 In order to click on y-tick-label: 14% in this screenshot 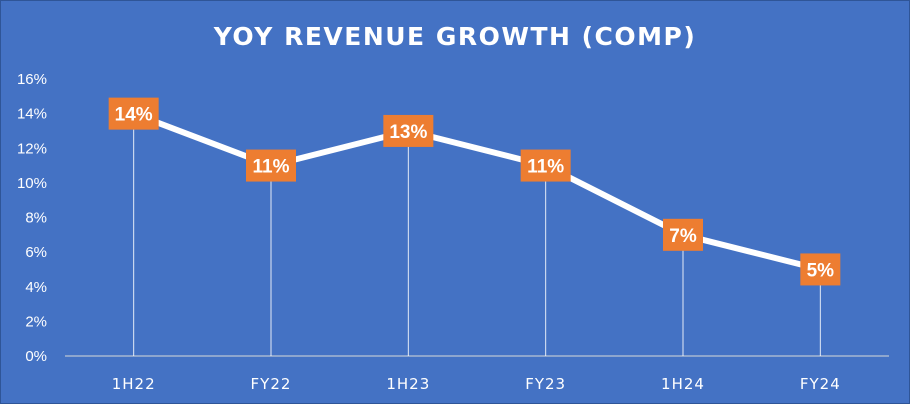, I will do `click(32, 114)`.